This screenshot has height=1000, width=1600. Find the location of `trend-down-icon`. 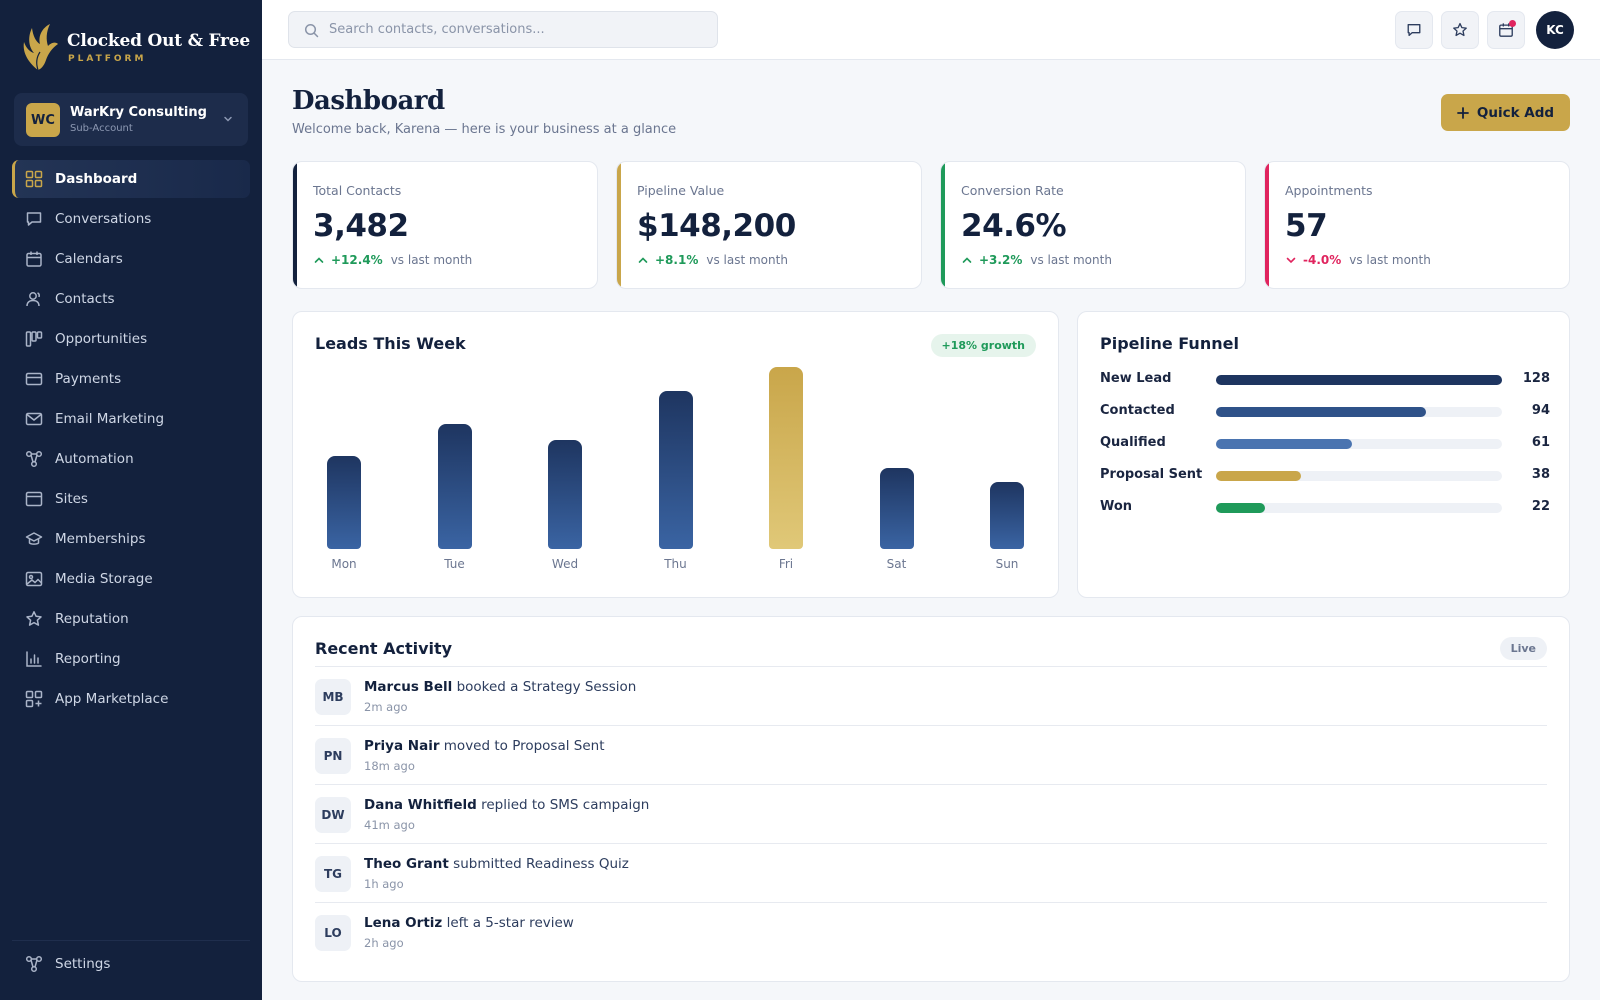

trend-down-icon is located at coordinates (1291, 260).